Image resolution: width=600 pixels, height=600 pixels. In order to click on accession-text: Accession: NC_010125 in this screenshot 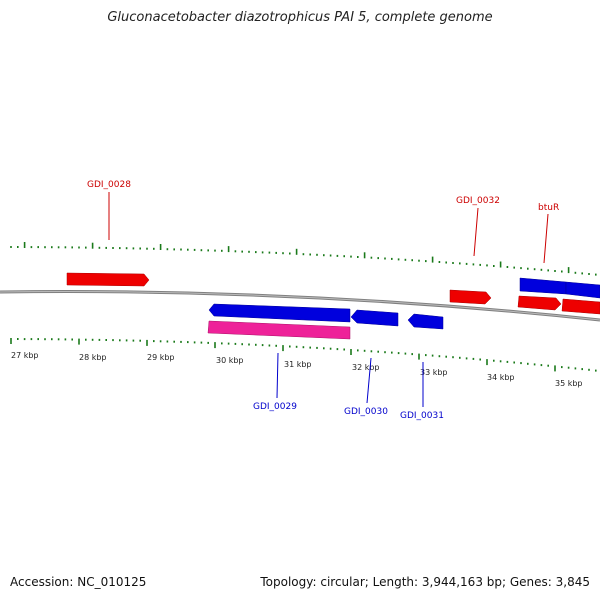, I will do `click(78, 582)`.